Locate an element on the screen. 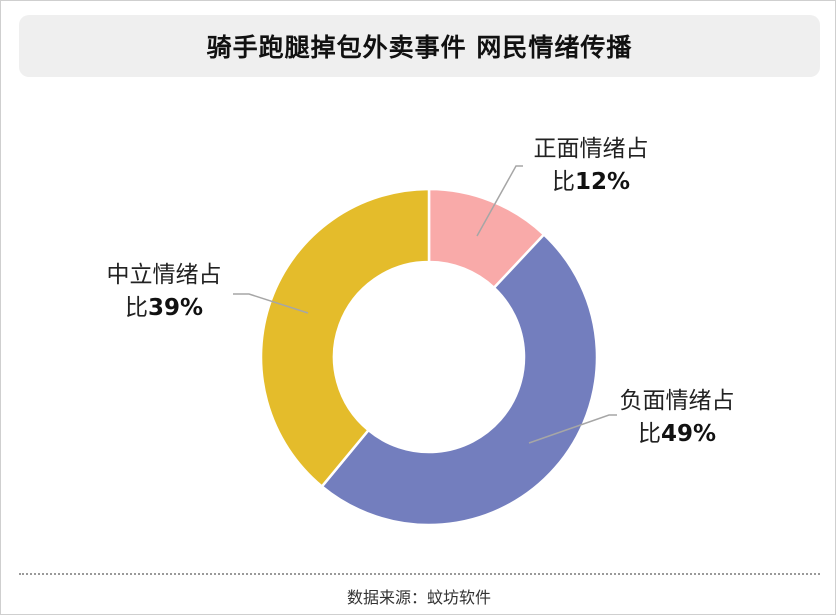 The height and width of the screenshot is (616, 836). leader-line-positive is located at coordinates (499, 201).